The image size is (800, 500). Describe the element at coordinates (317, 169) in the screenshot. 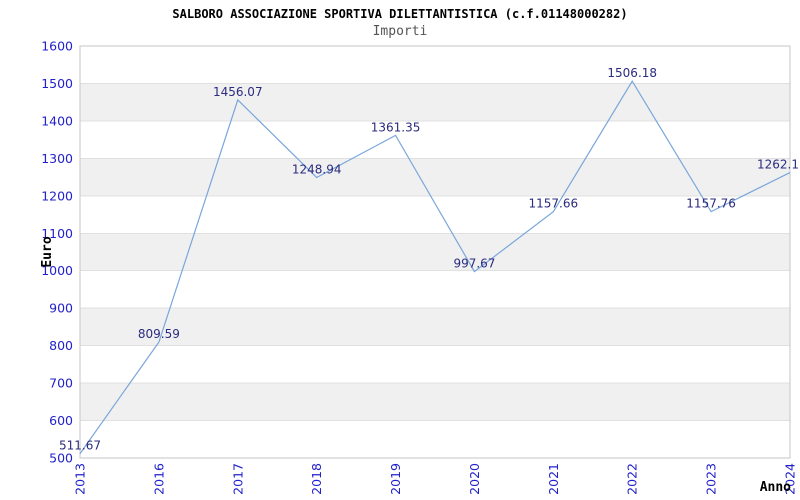

I see `point-label: 1248.94` at that location.